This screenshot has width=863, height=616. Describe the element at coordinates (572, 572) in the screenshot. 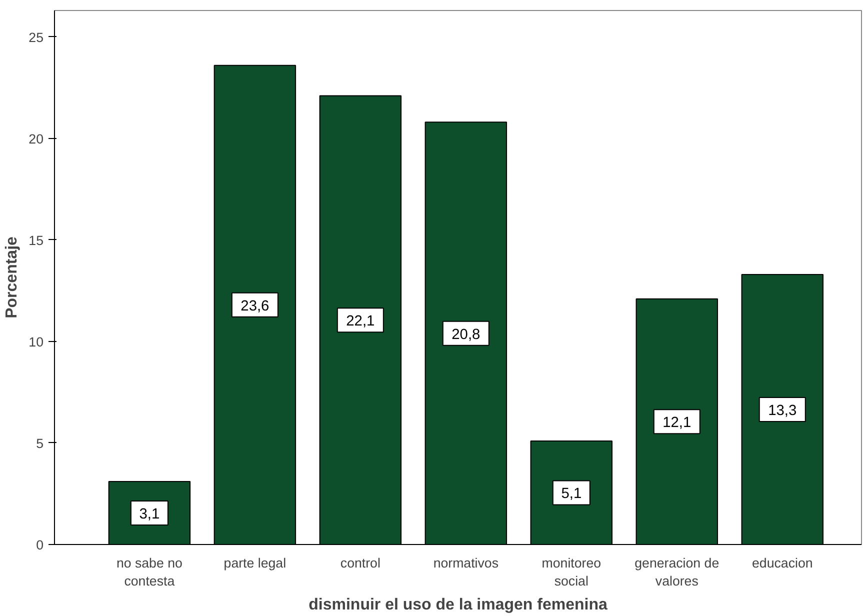

I see `x-tick-label: monitoreo social` at that location.